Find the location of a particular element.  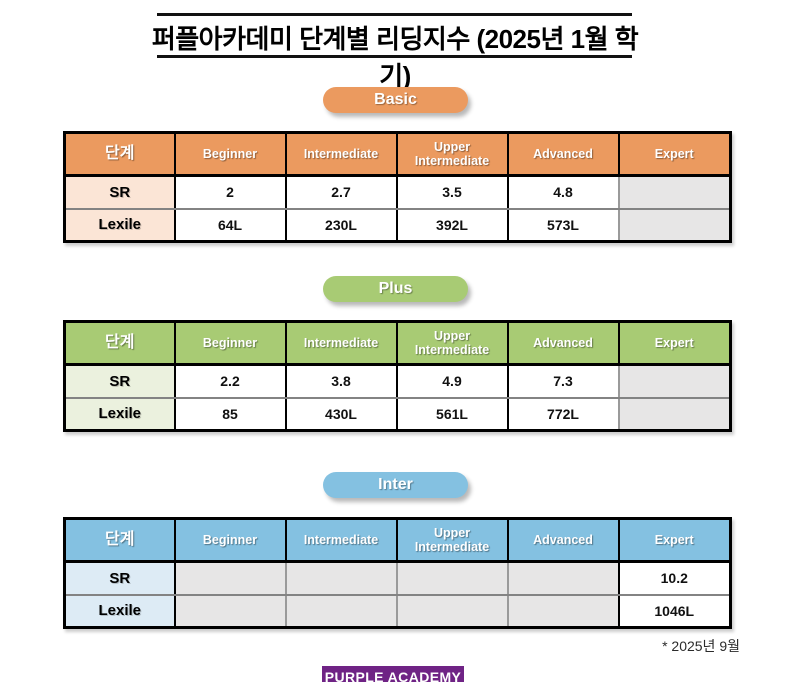

page-title: 퍼플아카데미 단계별 리딩지수 (2025년 1월 학기) is located at coordinates (395, 57).